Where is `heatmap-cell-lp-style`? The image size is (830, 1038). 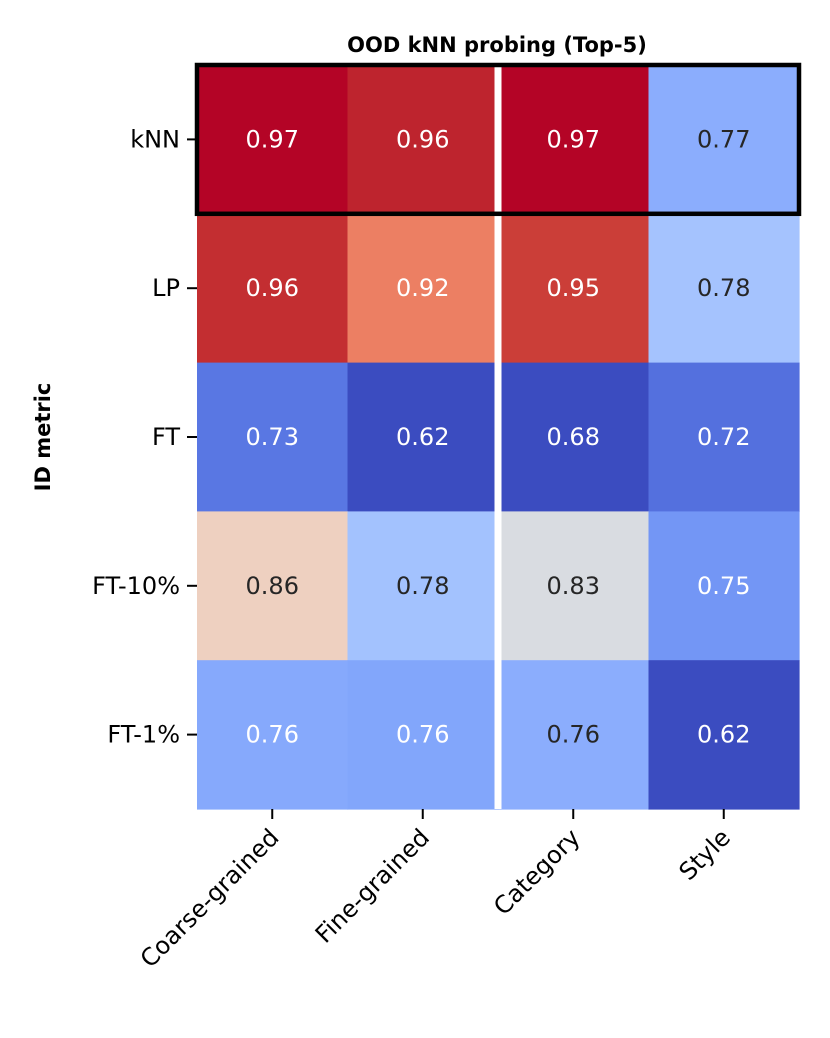 heatmap-cell-lp-style is located at coordinates (724, 288).